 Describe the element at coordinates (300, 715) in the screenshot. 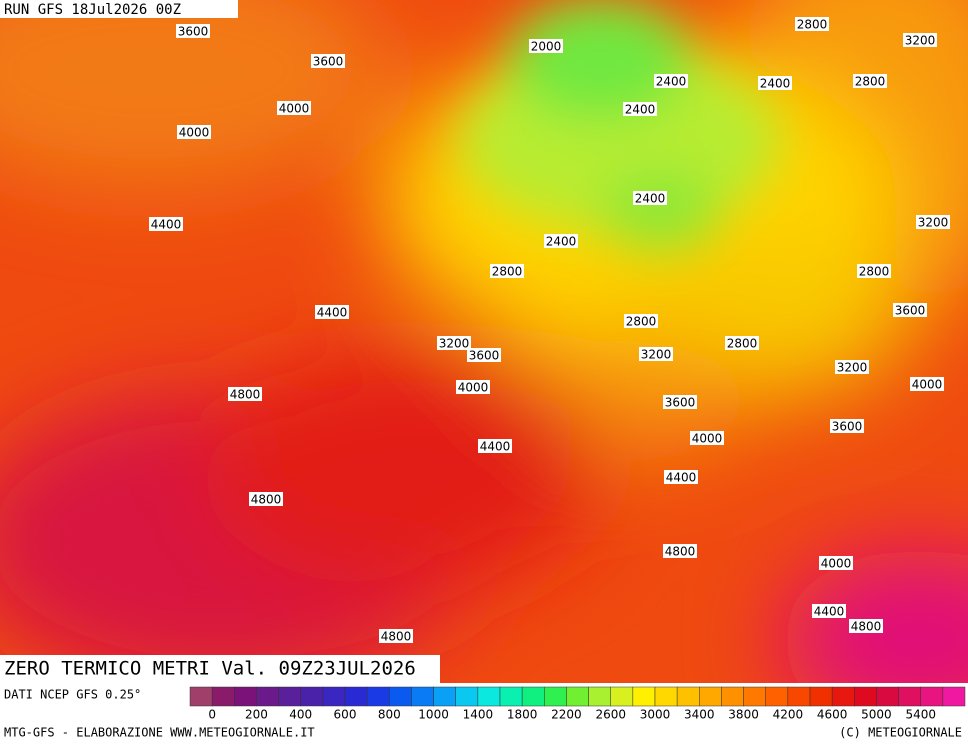

I see `colorbar-tick-label: 400` at that location.